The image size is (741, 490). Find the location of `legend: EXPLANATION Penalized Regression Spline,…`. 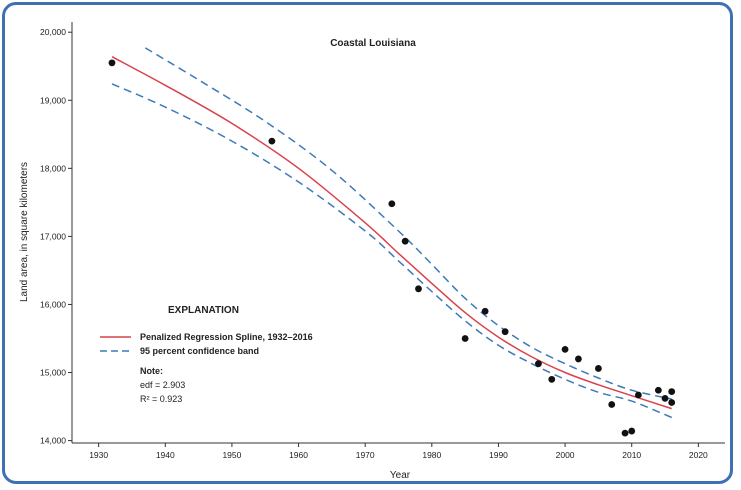

legend: EXPLANATION Penalized Regression Spline,… is located at coordinates (206, 354).